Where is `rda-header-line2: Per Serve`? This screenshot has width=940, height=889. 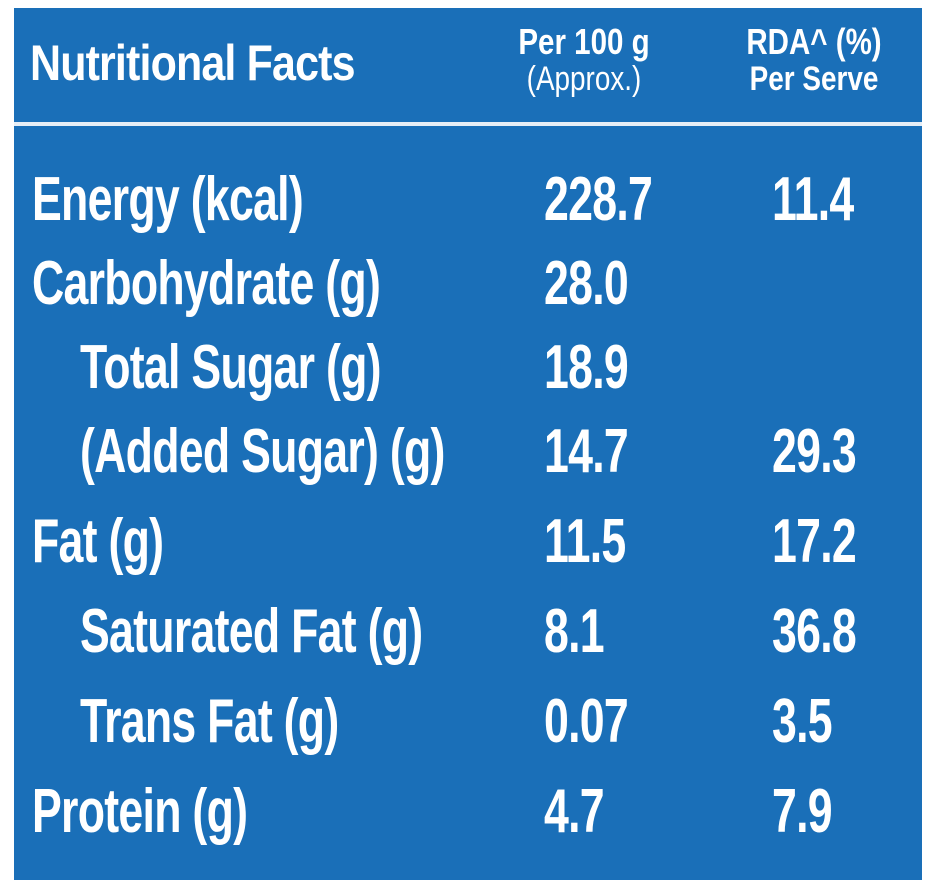
rda-header-line2: Per Serve is located at coordinates (814, 79).